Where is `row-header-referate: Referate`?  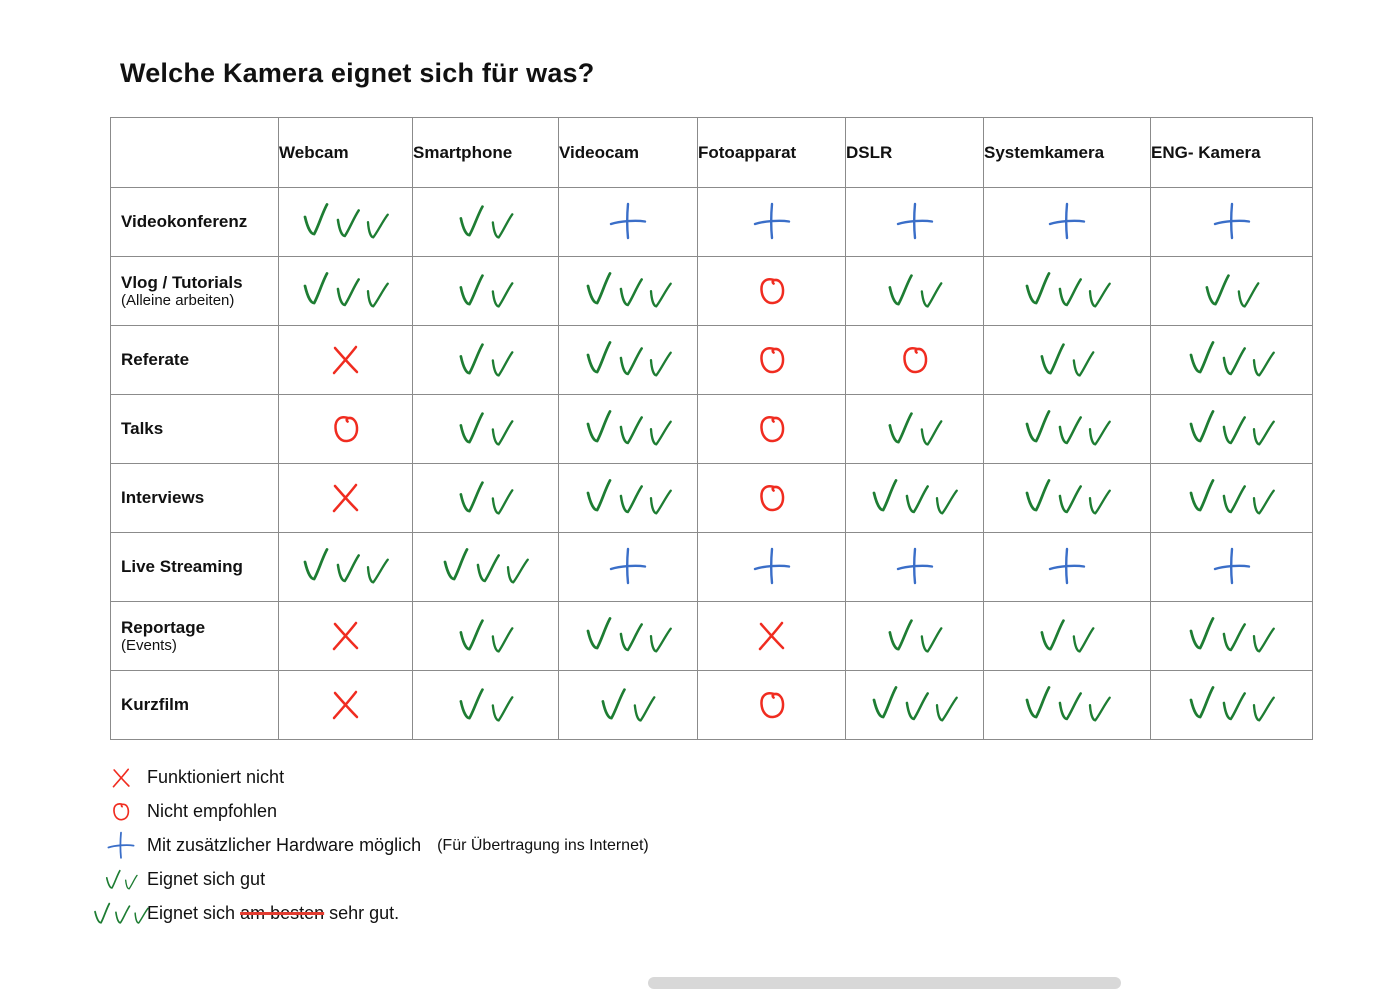
row-header-referate: Referate is located at coordinates (194, 360).